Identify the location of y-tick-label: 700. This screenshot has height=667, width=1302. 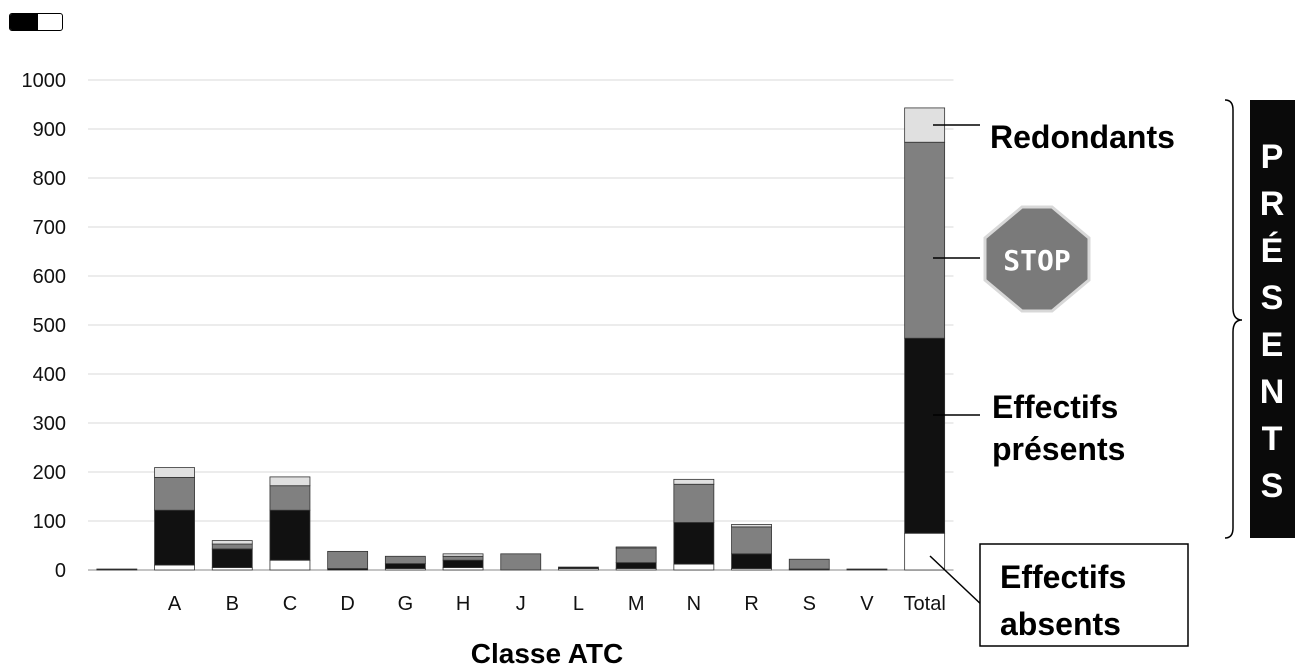
(49, 228).